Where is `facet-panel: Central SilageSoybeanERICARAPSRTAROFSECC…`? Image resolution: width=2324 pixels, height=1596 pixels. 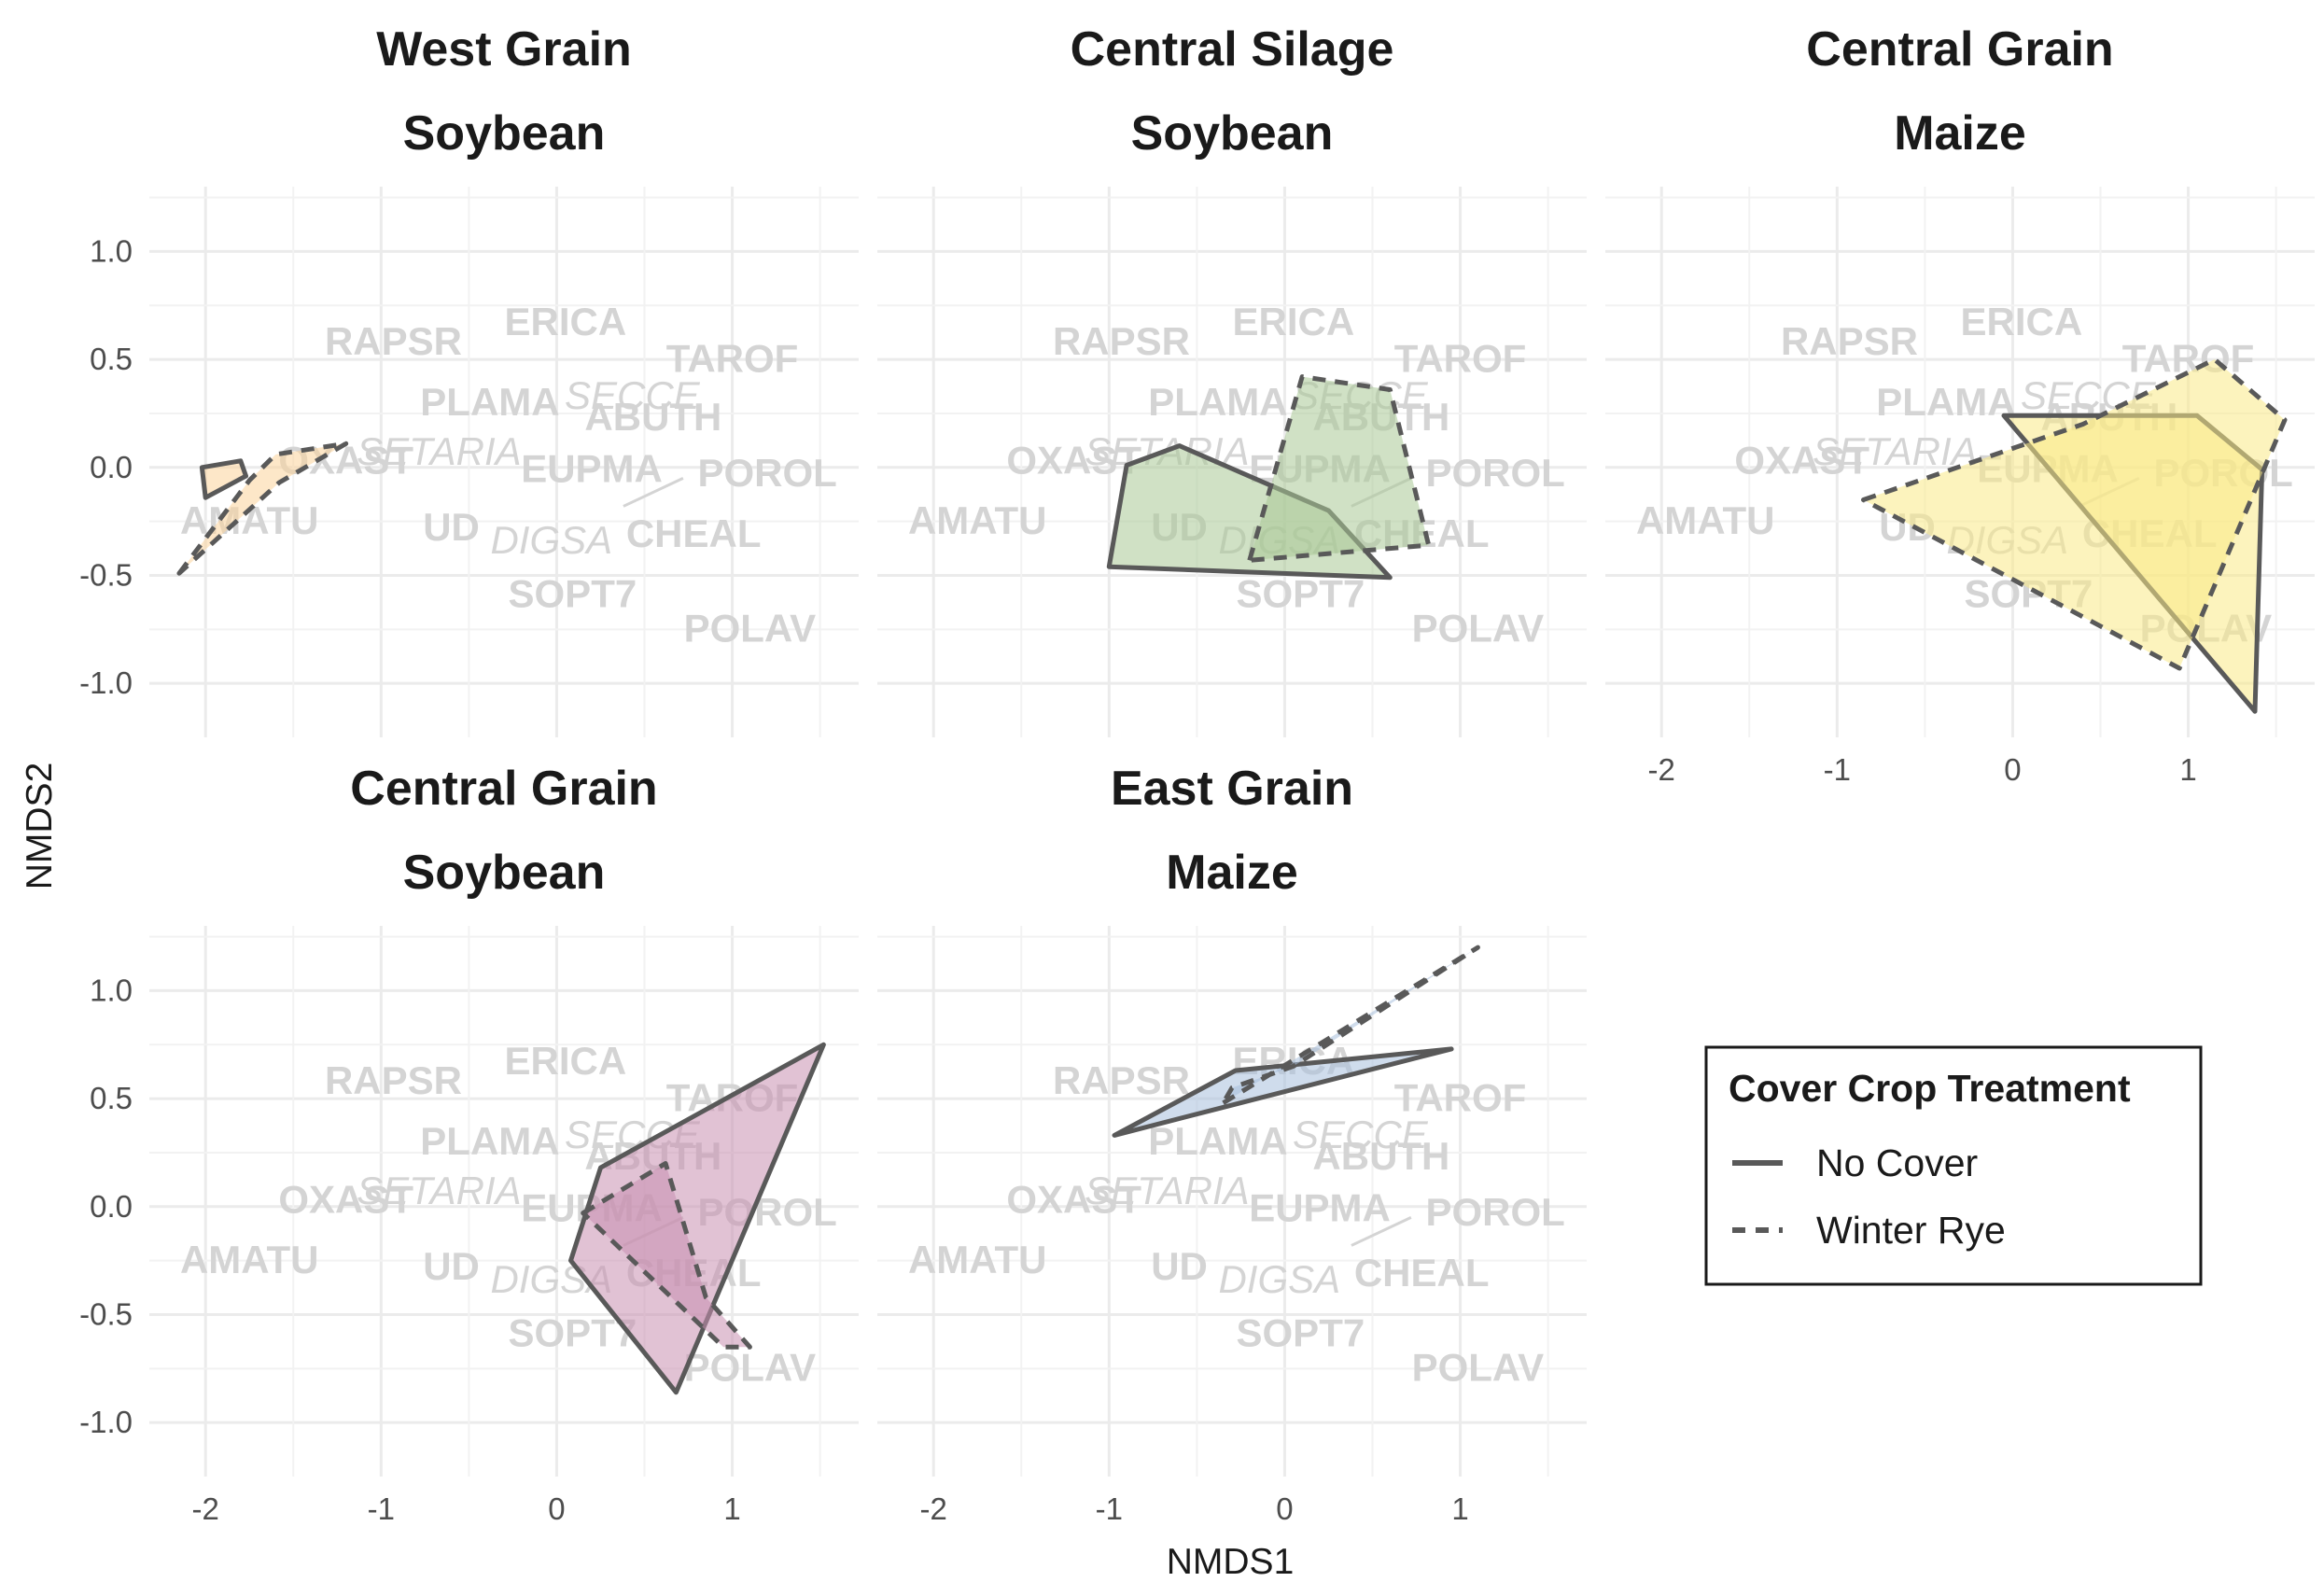
facet-panel: Central SilageSoybeanERICARAPSRTAROFSECC… is located at coordinates (1232, 379).